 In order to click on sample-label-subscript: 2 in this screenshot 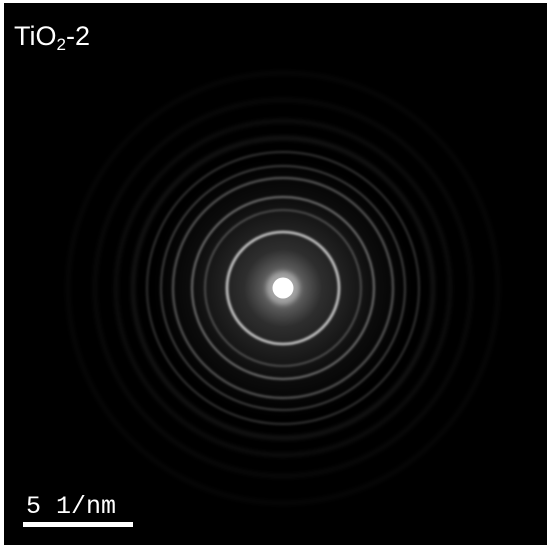, I will do `click(61, 44)`.